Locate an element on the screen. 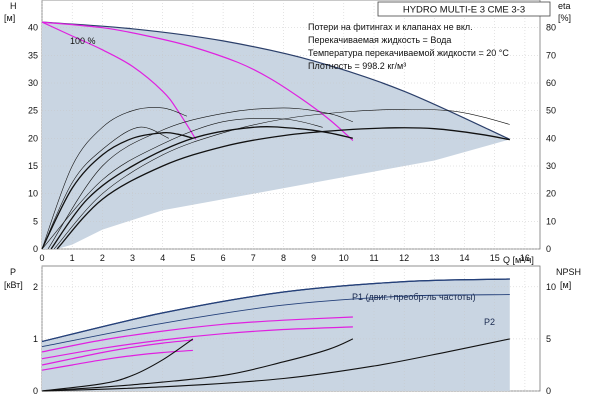  p1-label: P1 (двиг.+преобр-ль частоты) is located at coordinates (414, 297).